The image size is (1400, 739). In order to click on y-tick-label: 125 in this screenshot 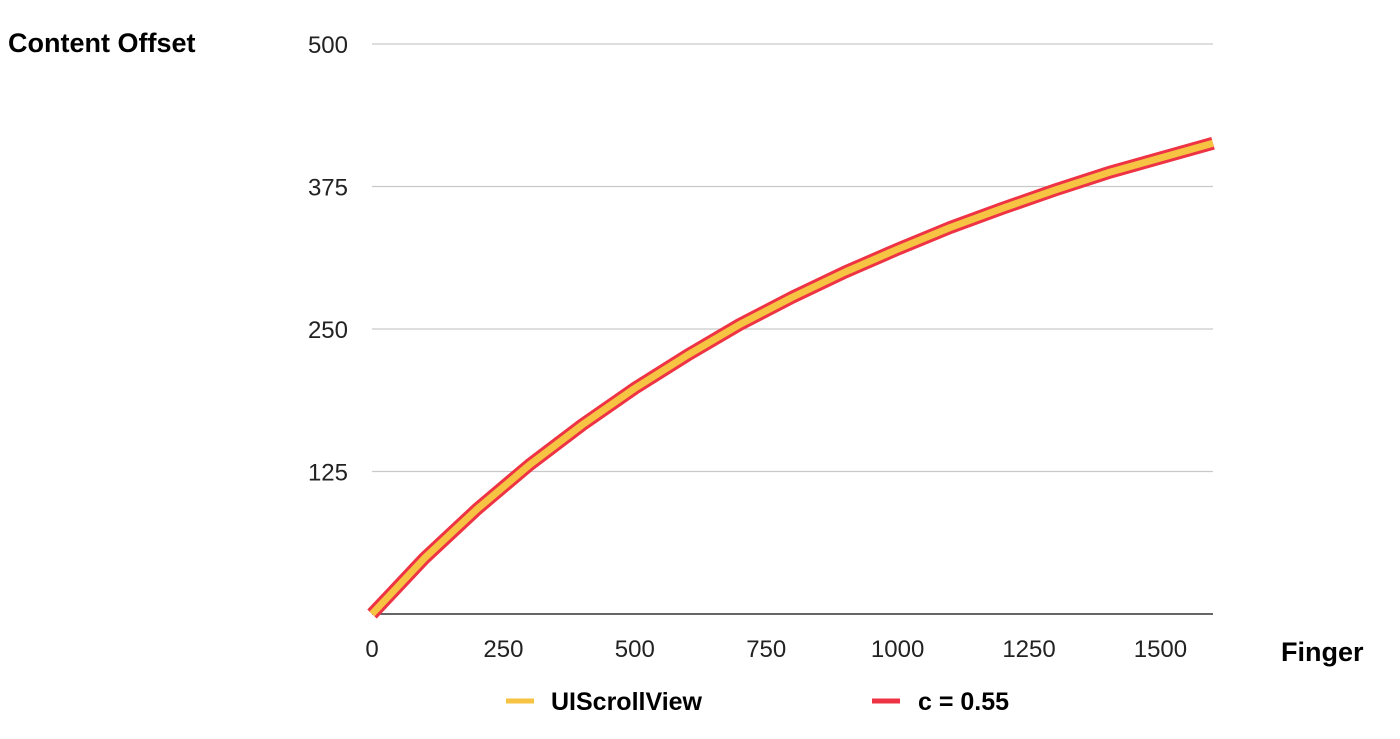, I will do `click(328, 473)`.